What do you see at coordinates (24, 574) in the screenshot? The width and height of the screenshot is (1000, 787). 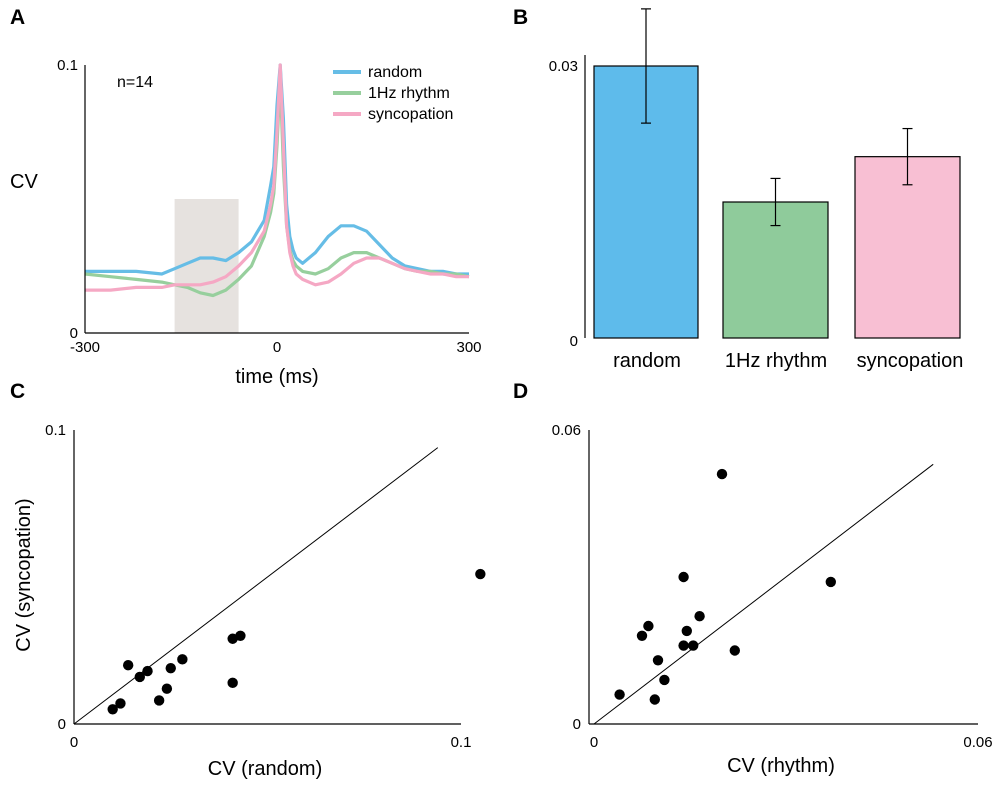 I see `y-axis-title: CV (syncopation)` at bounding box center [24, 574].